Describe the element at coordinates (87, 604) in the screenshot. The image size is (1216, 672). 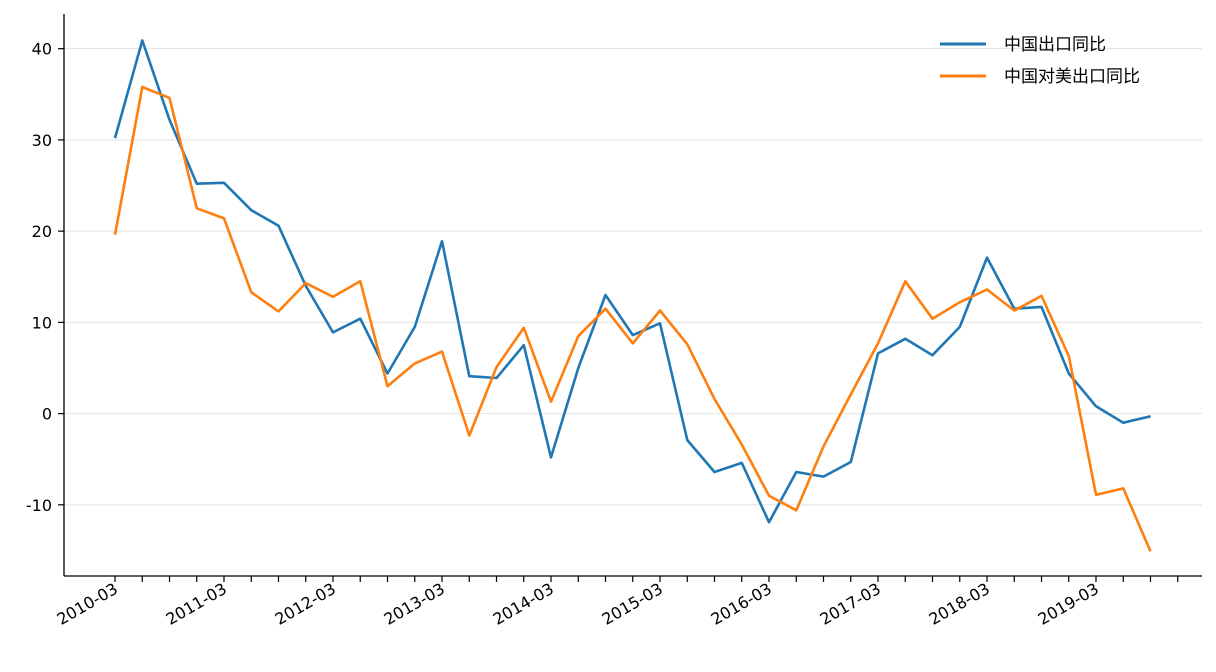
I see `x-tick-label: 2010-03` at that location.